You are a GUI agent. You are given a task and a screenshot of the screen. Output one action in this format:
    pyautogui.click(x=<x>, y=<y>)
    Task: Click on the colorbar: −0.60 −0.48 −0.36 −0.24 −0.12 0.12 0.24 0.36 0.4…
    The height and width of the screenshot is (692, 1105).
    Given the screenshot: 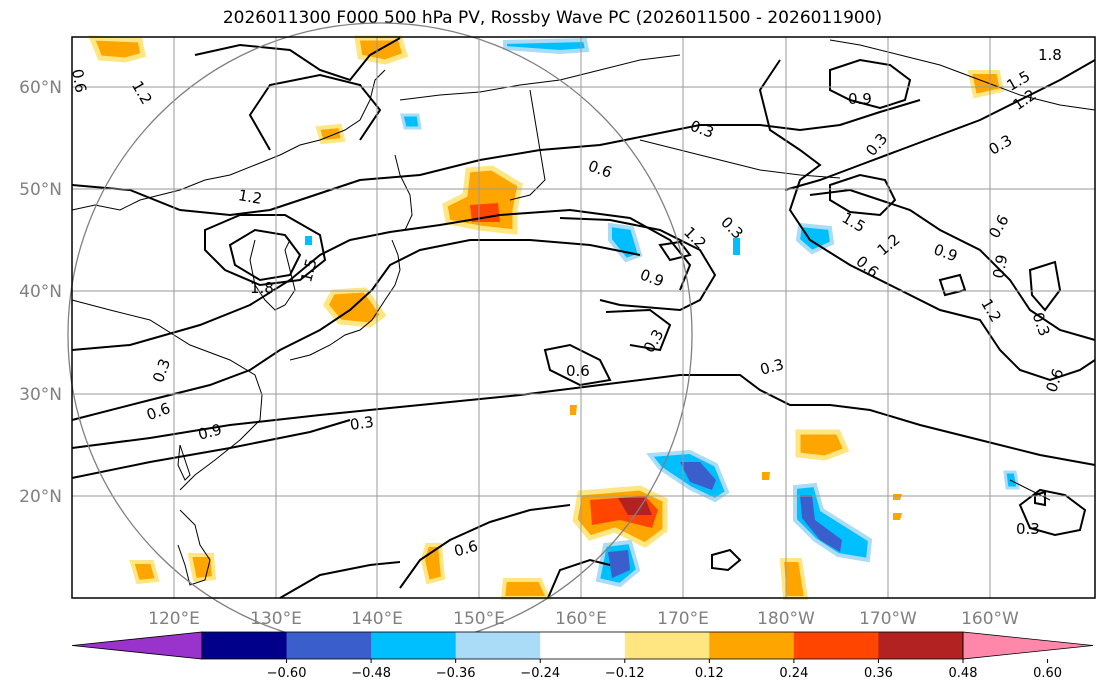 What is the action you would take?
    pyautogui.click(x=582, y=656)
    